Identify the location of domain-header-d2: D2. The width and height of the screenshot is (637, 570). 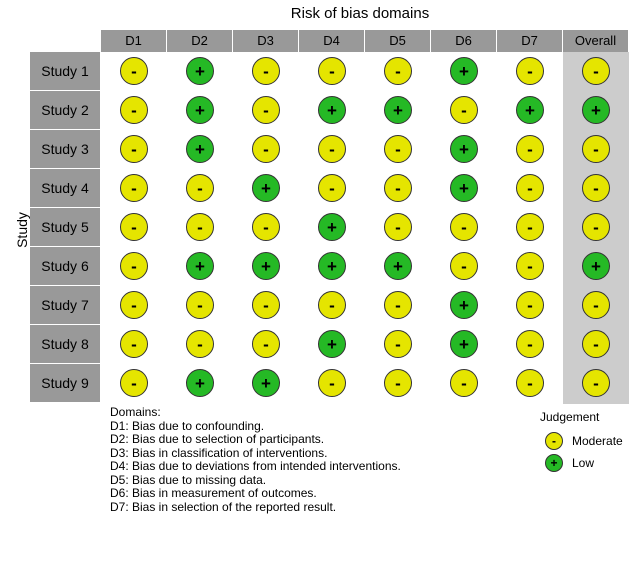
(200, 41).